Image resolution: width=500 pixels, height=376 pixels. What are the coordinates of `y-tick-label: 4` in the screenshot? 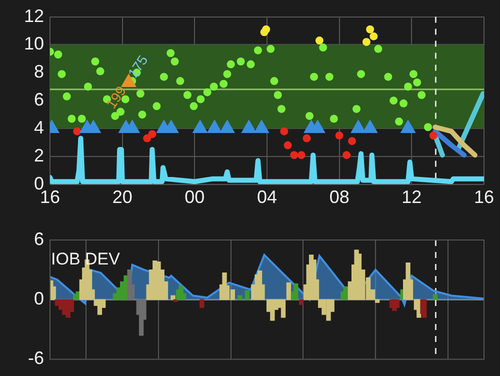 It's located at (39, 128).